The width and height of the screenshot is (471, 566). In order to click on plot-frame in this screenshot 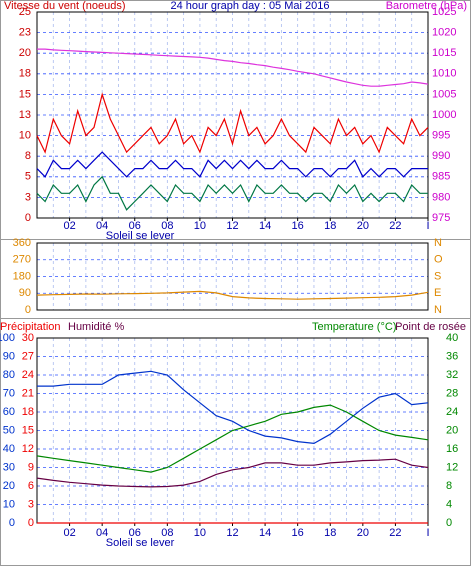, I will do `click(232, 276)`.